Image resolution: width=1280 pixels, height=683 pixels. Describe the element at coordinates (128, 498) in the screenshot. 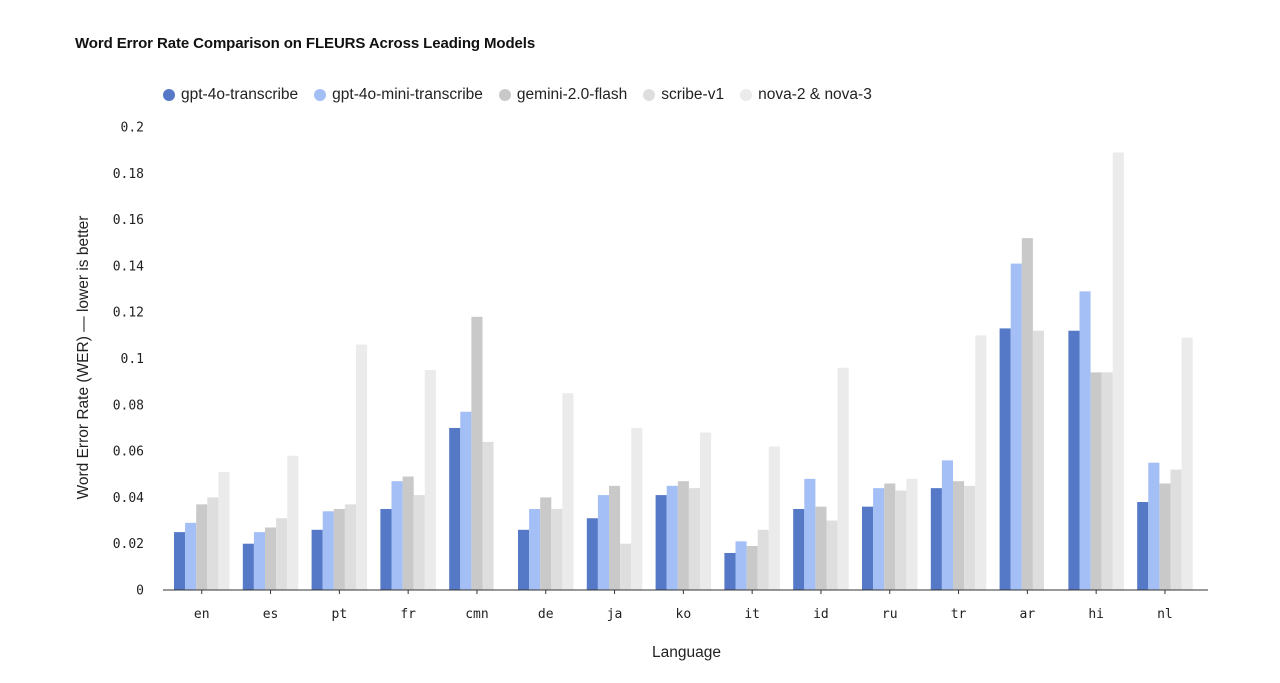

I see `y-tick-label: 0.04` at that location.